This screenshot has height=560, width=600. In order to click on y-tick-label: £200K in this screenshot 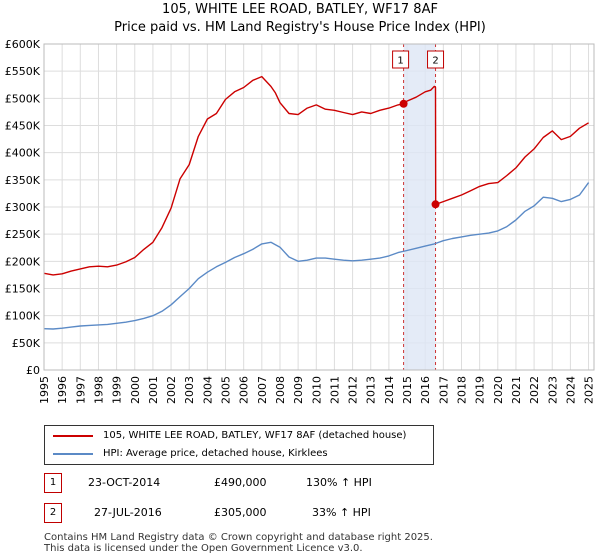, I will do `click(23, 261)`.